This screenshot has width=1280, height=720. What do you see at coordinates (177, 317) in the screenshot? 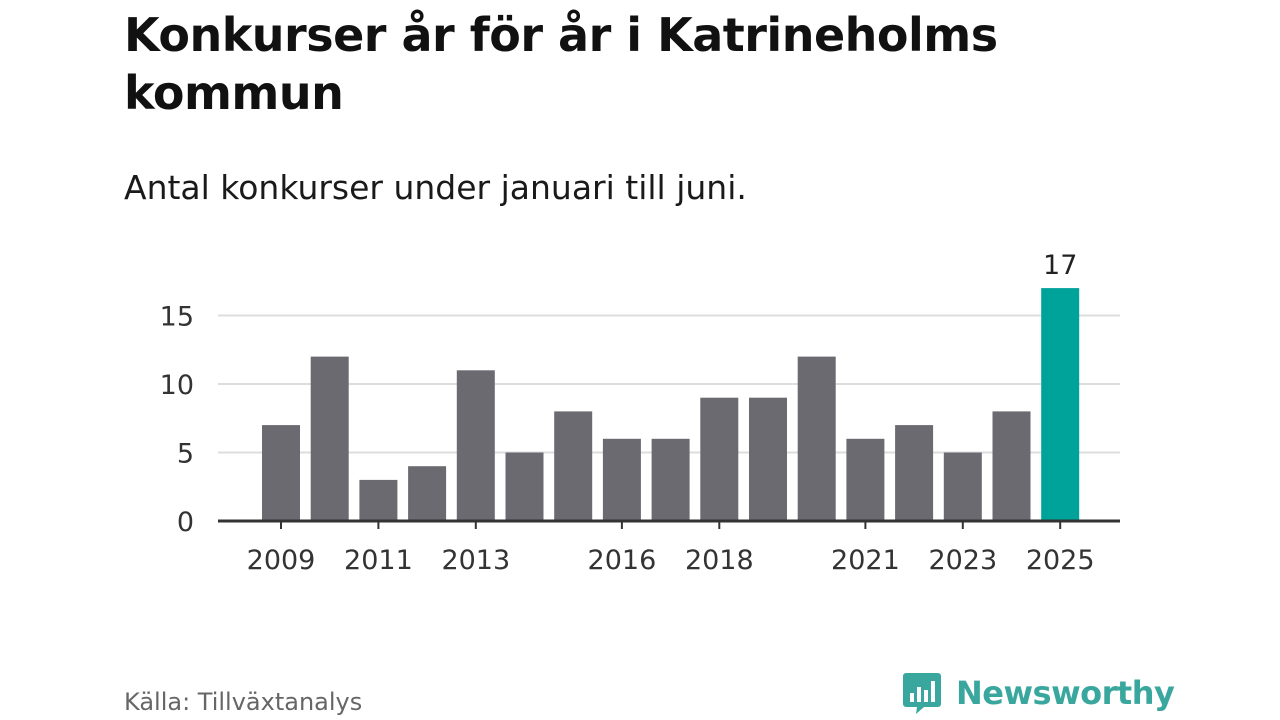
I see `y-tick-label: 15` at bounding box center [177, 317].